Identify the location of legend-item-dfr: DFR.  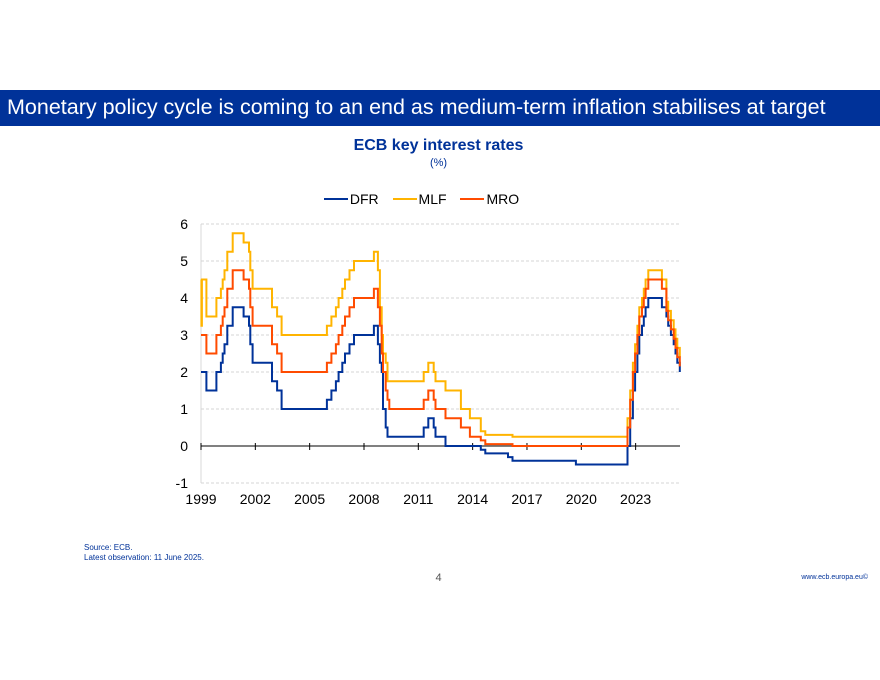
(351, 199).